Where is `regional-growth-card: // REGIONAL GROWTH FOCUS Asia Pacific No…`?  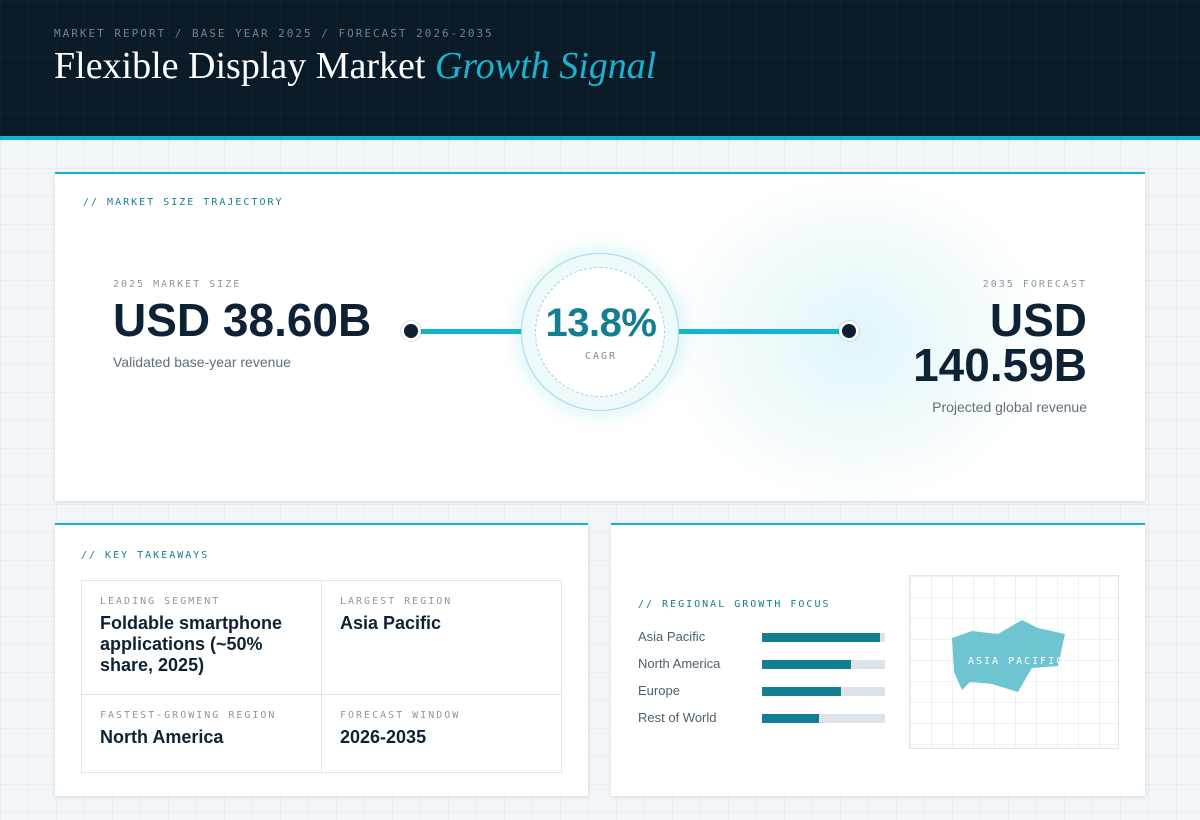 regional-growth-card: // REGIONAL GROWTH FOCUS Asia Pacific No… is located at coordinates (878, 659).